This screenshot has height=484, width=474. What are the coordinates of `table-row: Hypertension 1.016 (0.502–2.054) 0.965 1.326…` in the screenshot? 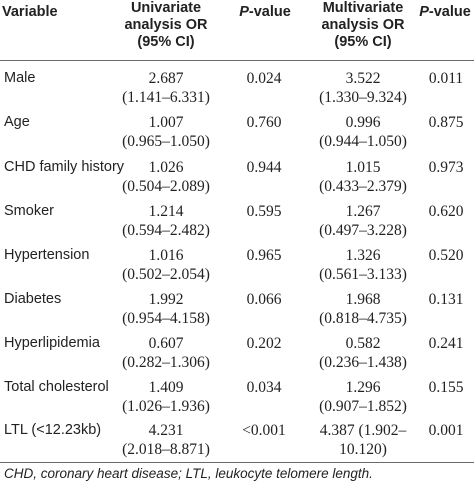 It's located at (237, 264).